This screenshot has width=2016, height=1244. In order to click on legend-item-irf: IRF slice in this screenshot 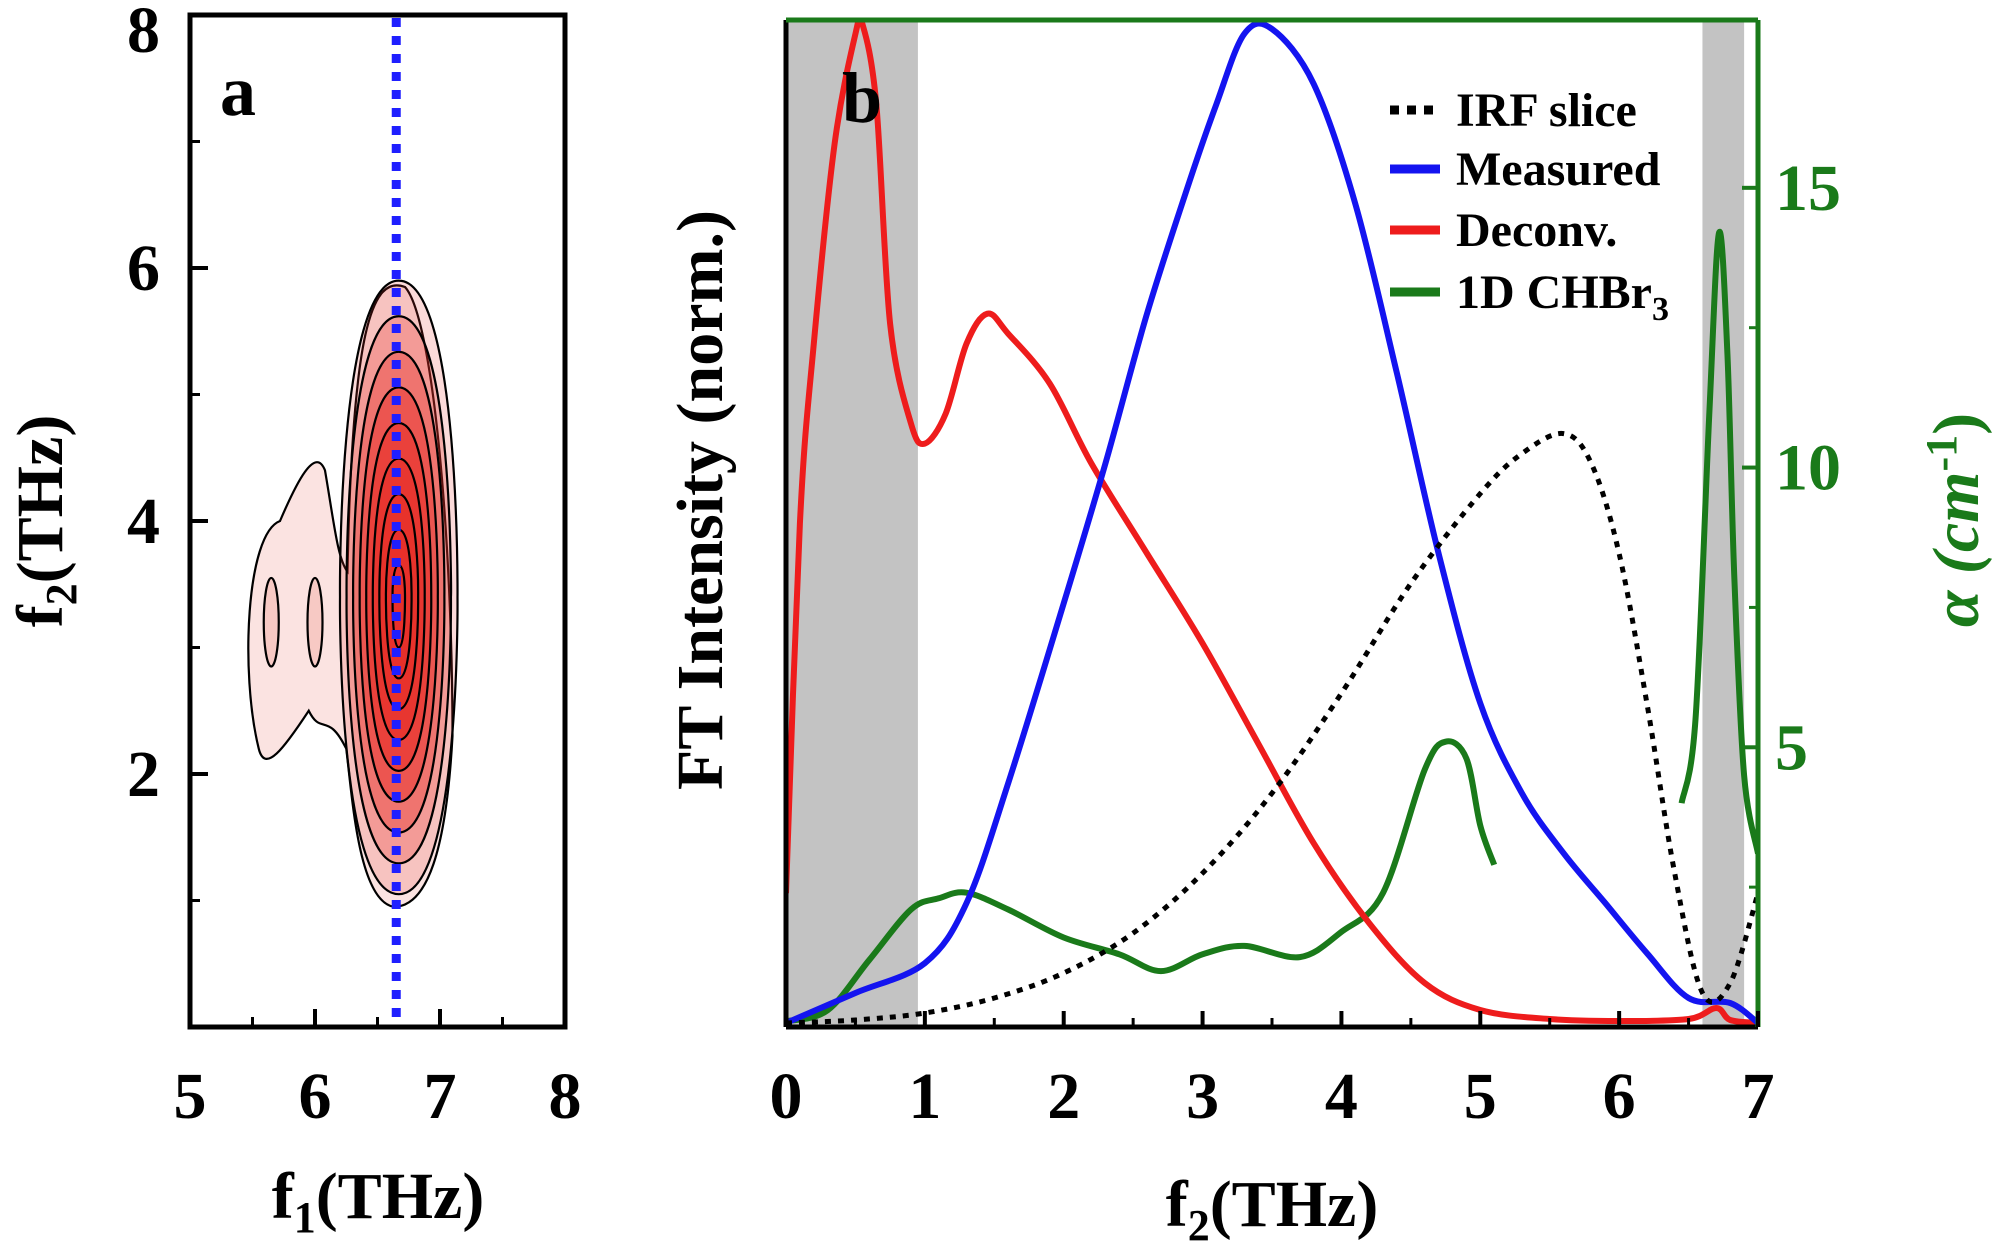, I will do `click(1513, 110)`.